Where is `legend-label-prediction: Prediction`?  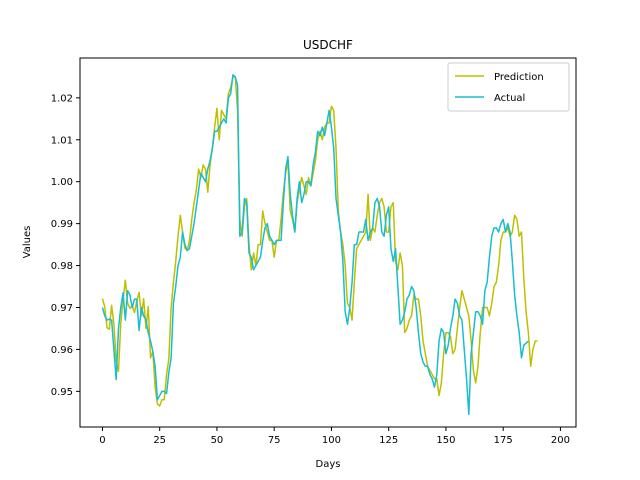 legend-label-prediction: Prediction is located at coordinates (519, 77).